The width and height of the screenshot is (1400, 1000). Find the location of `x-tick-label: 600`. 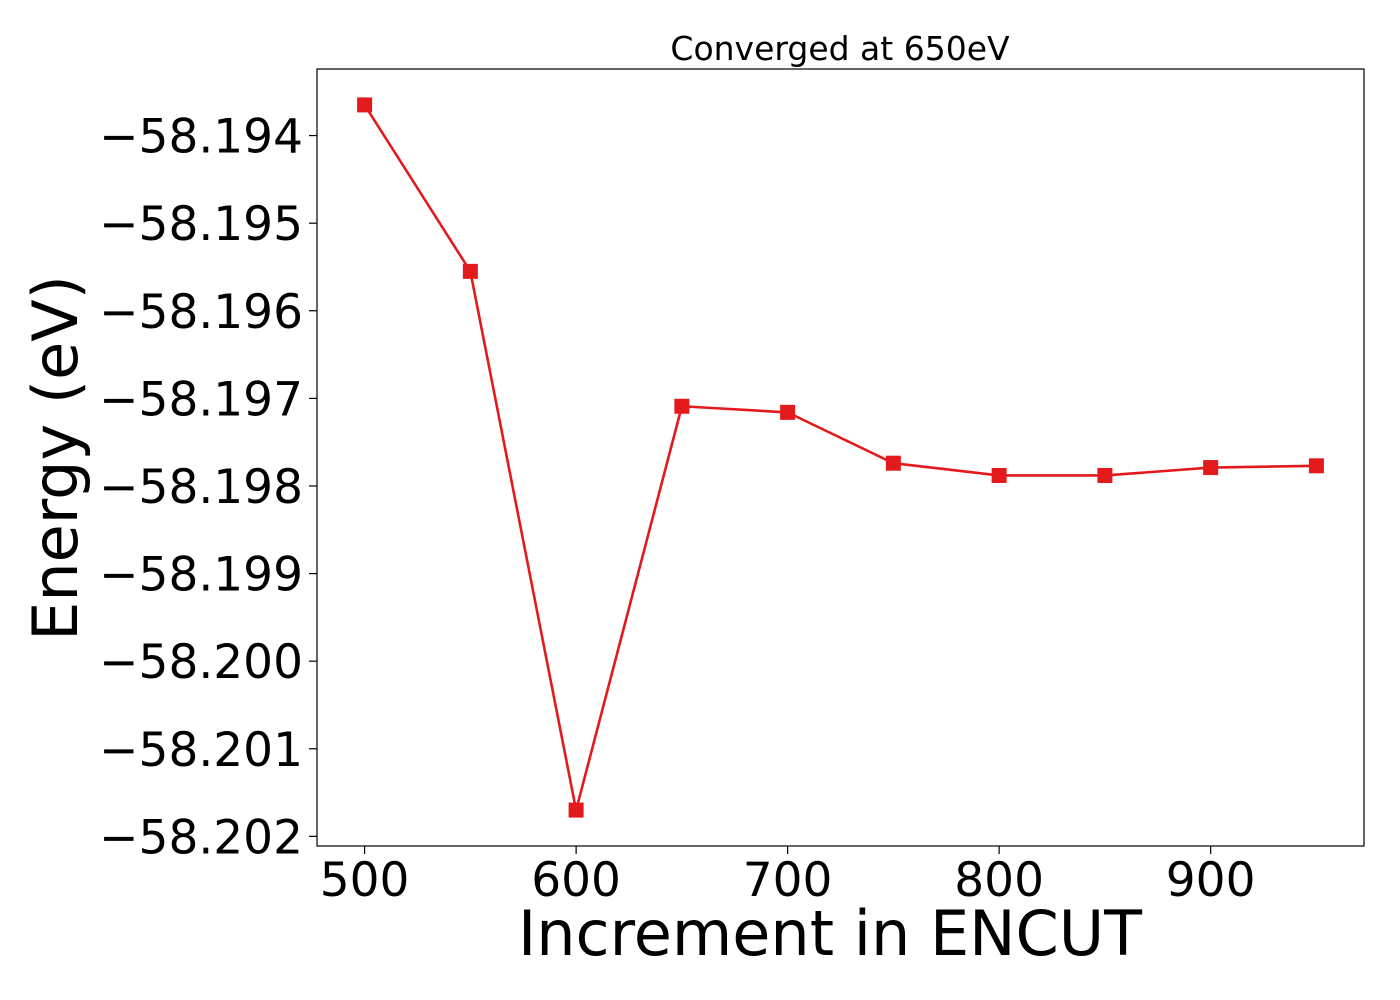

x-tick-label: 600 is located at coordinates (576, 880).